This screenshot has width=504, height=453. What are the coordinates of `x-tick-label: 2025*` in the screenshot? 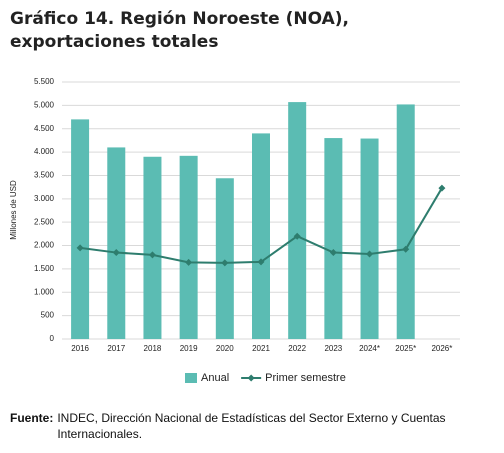 It's located at (405, 348).